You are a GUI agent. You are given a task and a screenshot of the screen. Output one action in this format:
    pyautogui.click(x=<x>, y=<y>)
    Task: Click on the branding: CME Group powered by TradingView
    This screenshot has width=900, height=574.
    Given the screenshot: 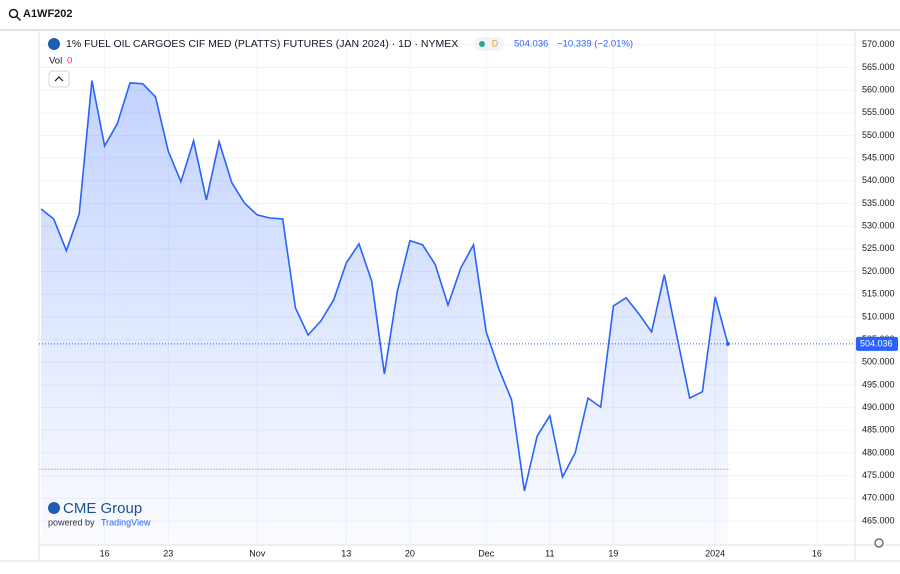 What is the action you would take?
    pyautogui.click(x=99, y=513)
    